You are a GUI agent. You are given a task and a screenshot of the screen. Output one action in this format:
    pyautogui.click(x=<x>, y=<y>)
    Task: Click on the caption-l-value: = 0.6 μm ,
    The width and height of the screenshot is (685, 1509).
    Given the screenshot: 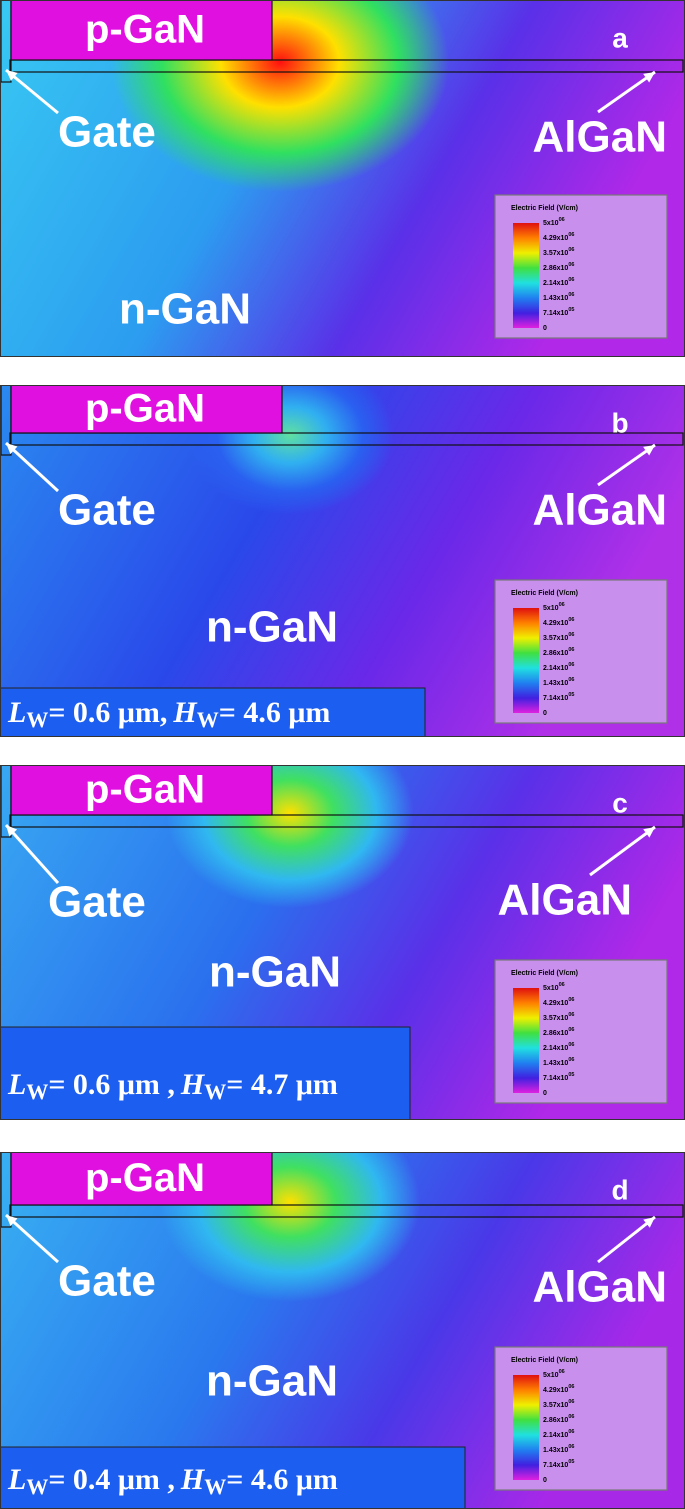 What is the action you would take?
    pyautogui.click(x=111, y=1084)
    